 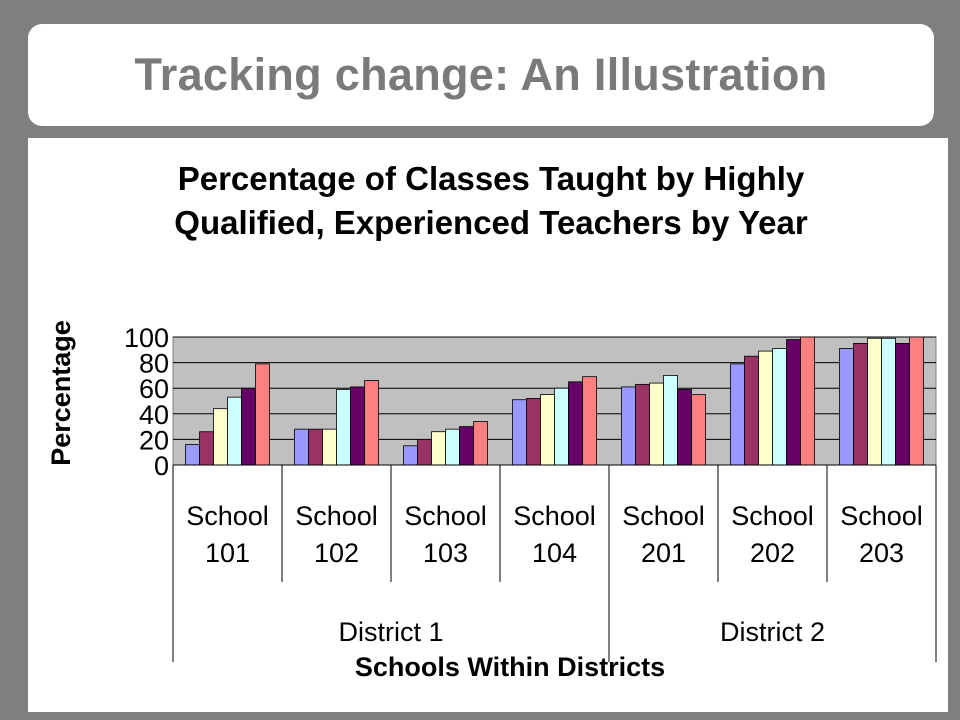 I want to click on category-label-line2: 104, so click(x=554, y=553).